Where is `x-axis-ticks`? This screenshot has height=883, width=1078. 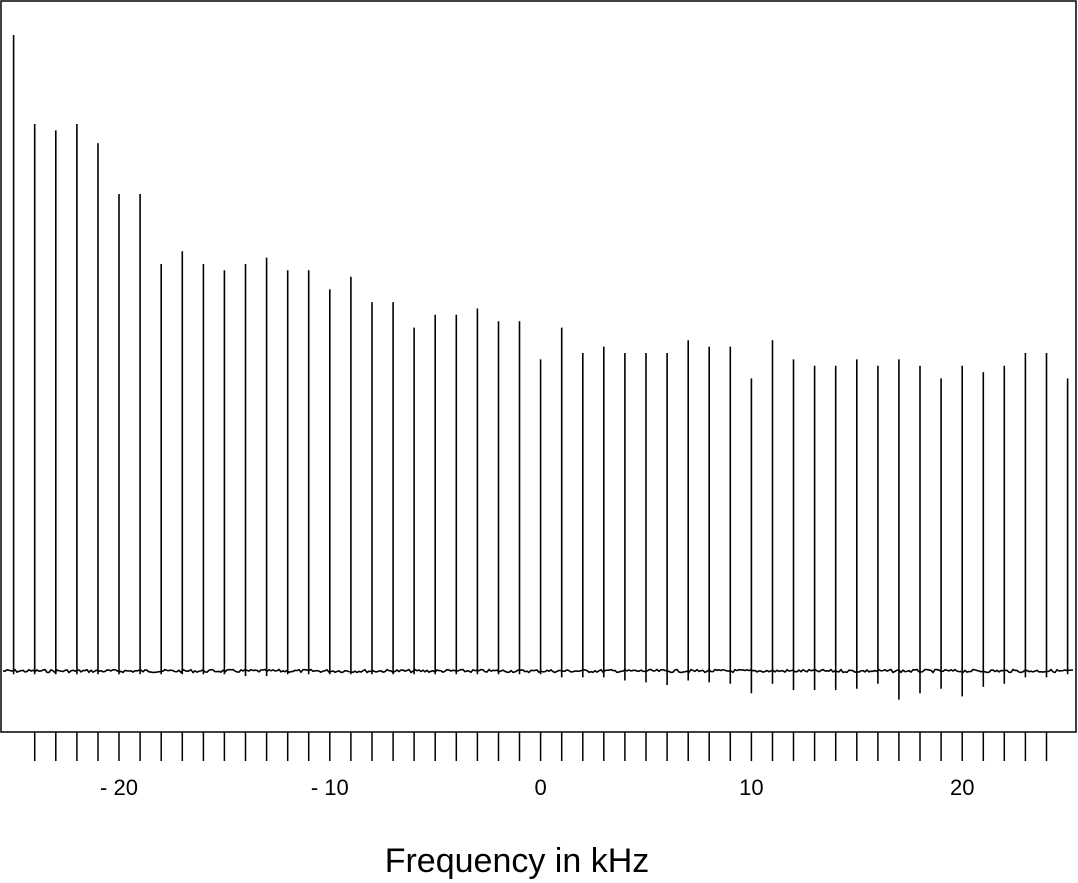 x-axis-ticks is located at coordinates (540, 746).